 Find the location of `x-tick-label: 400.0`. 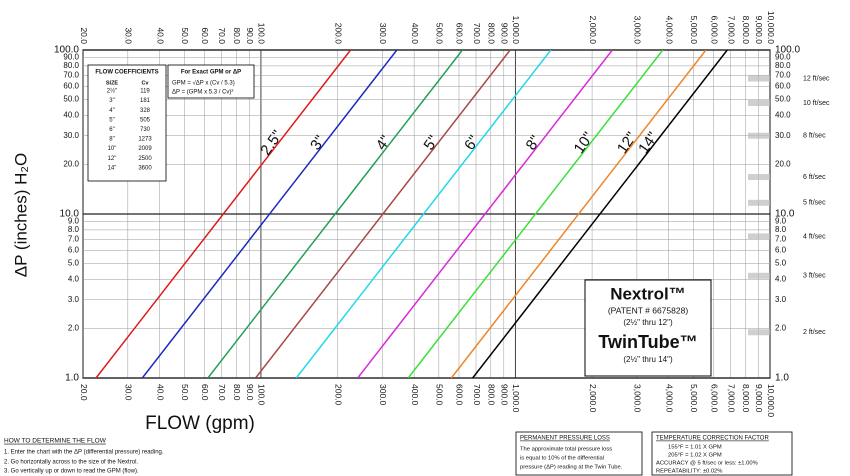

x-tick-label: 400.0 is located at coordinates (415, 34).